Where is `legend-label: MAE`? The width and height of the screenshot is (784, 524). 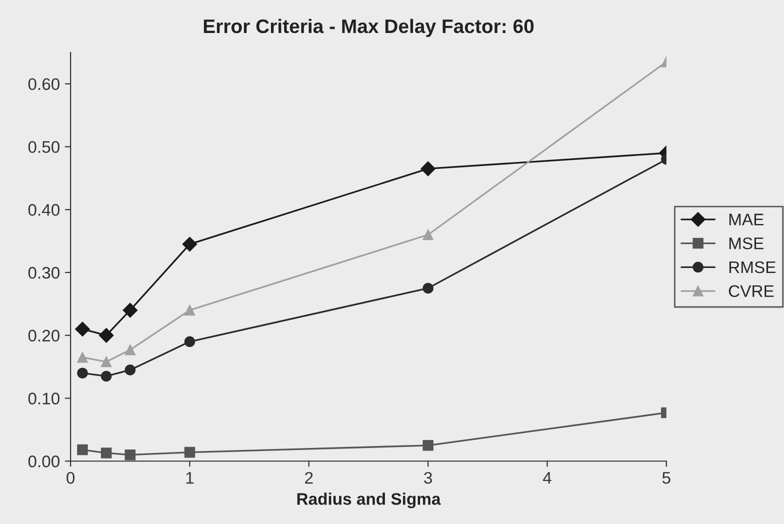 legend-label: MAE is located at coordinates (746, 220).